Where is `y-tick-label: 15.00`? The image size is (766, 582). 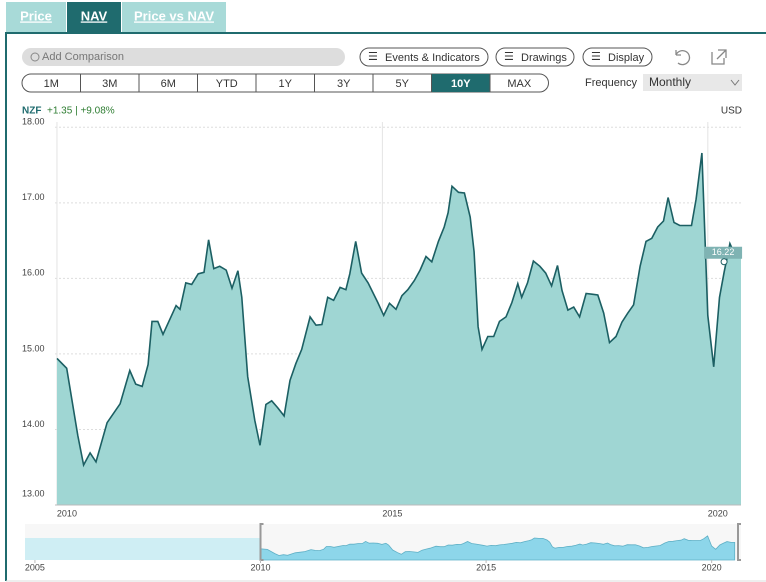
y-tick-label: 15.00 is located at coordinates (33, 348).